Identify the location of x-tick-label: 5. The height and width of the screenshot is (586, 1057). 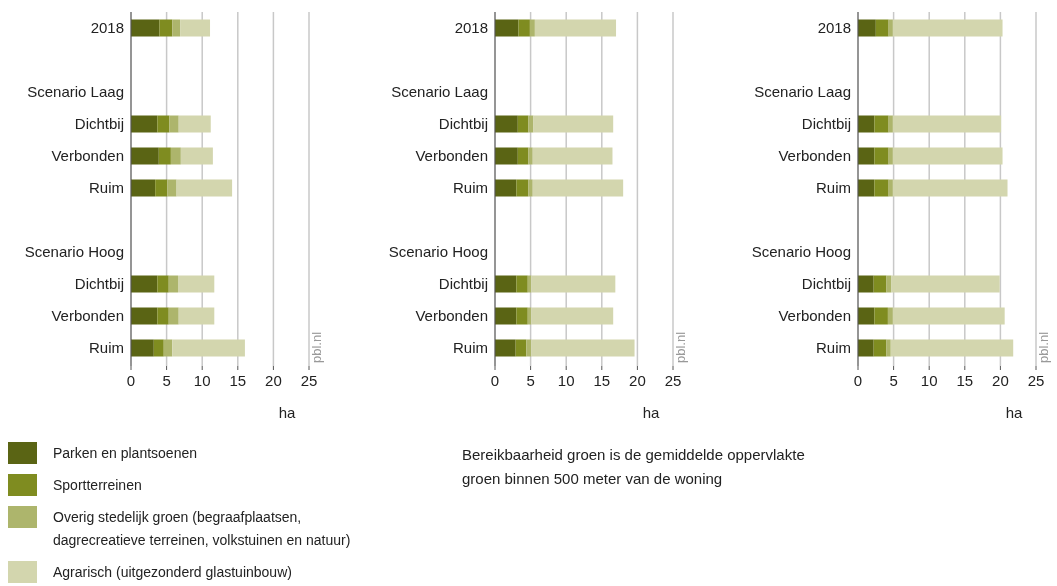
(166, 380).